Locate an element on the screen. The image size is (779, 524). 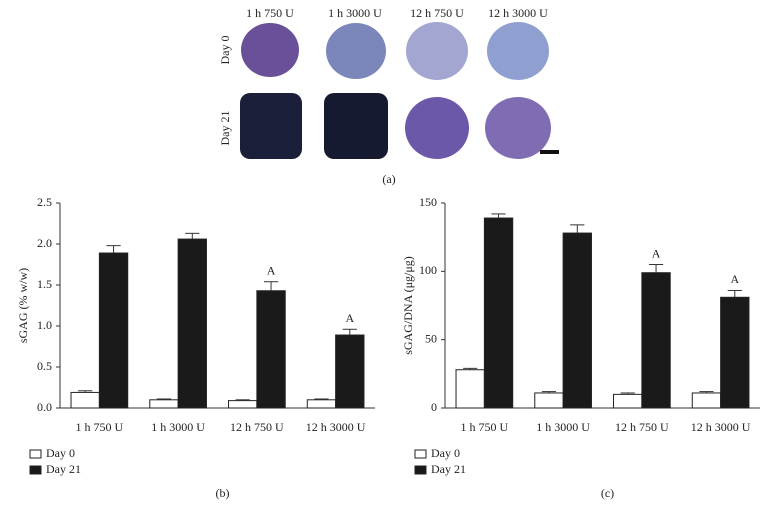
scale-bar is located at coordinates (549, 152).